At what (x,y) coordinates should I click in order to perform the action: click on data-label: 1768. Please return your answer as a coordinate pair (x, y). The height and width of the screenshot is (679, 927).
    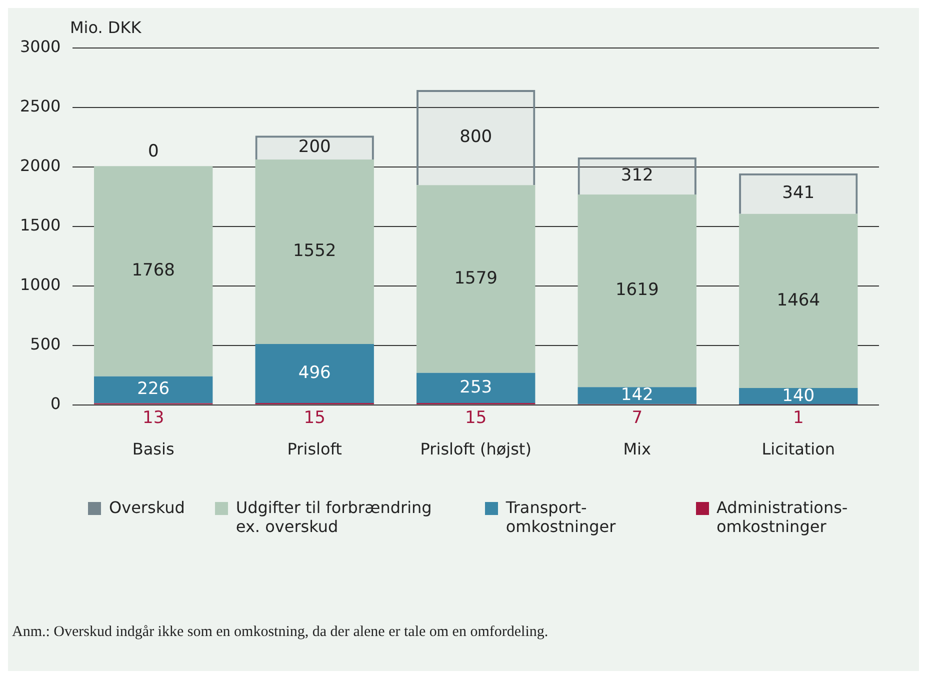
    Looking at the image, I should click on (153, 270).